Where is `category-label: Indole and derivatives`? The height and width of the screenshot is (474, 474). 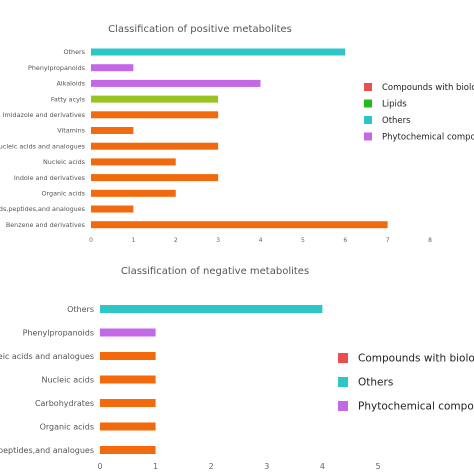 category-label: Indole and derivatives is located at coordinates (50, 178).